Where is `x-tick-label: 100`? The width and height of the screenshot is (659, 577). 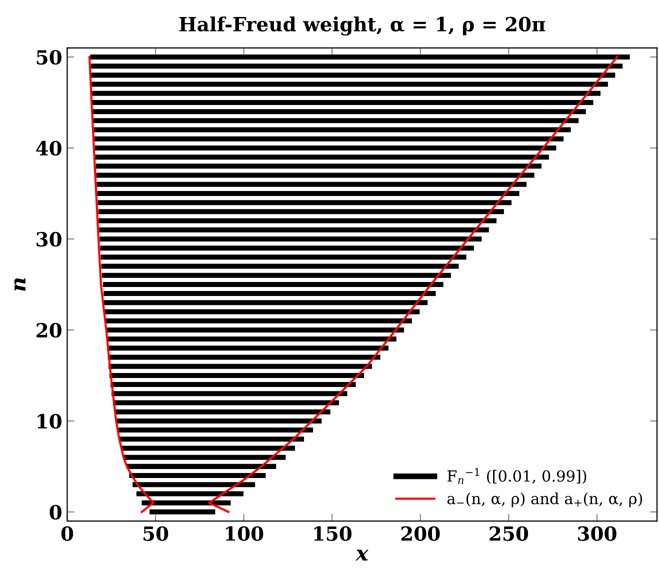 x-tick-label: 100 is located at coordinates (245, 533).